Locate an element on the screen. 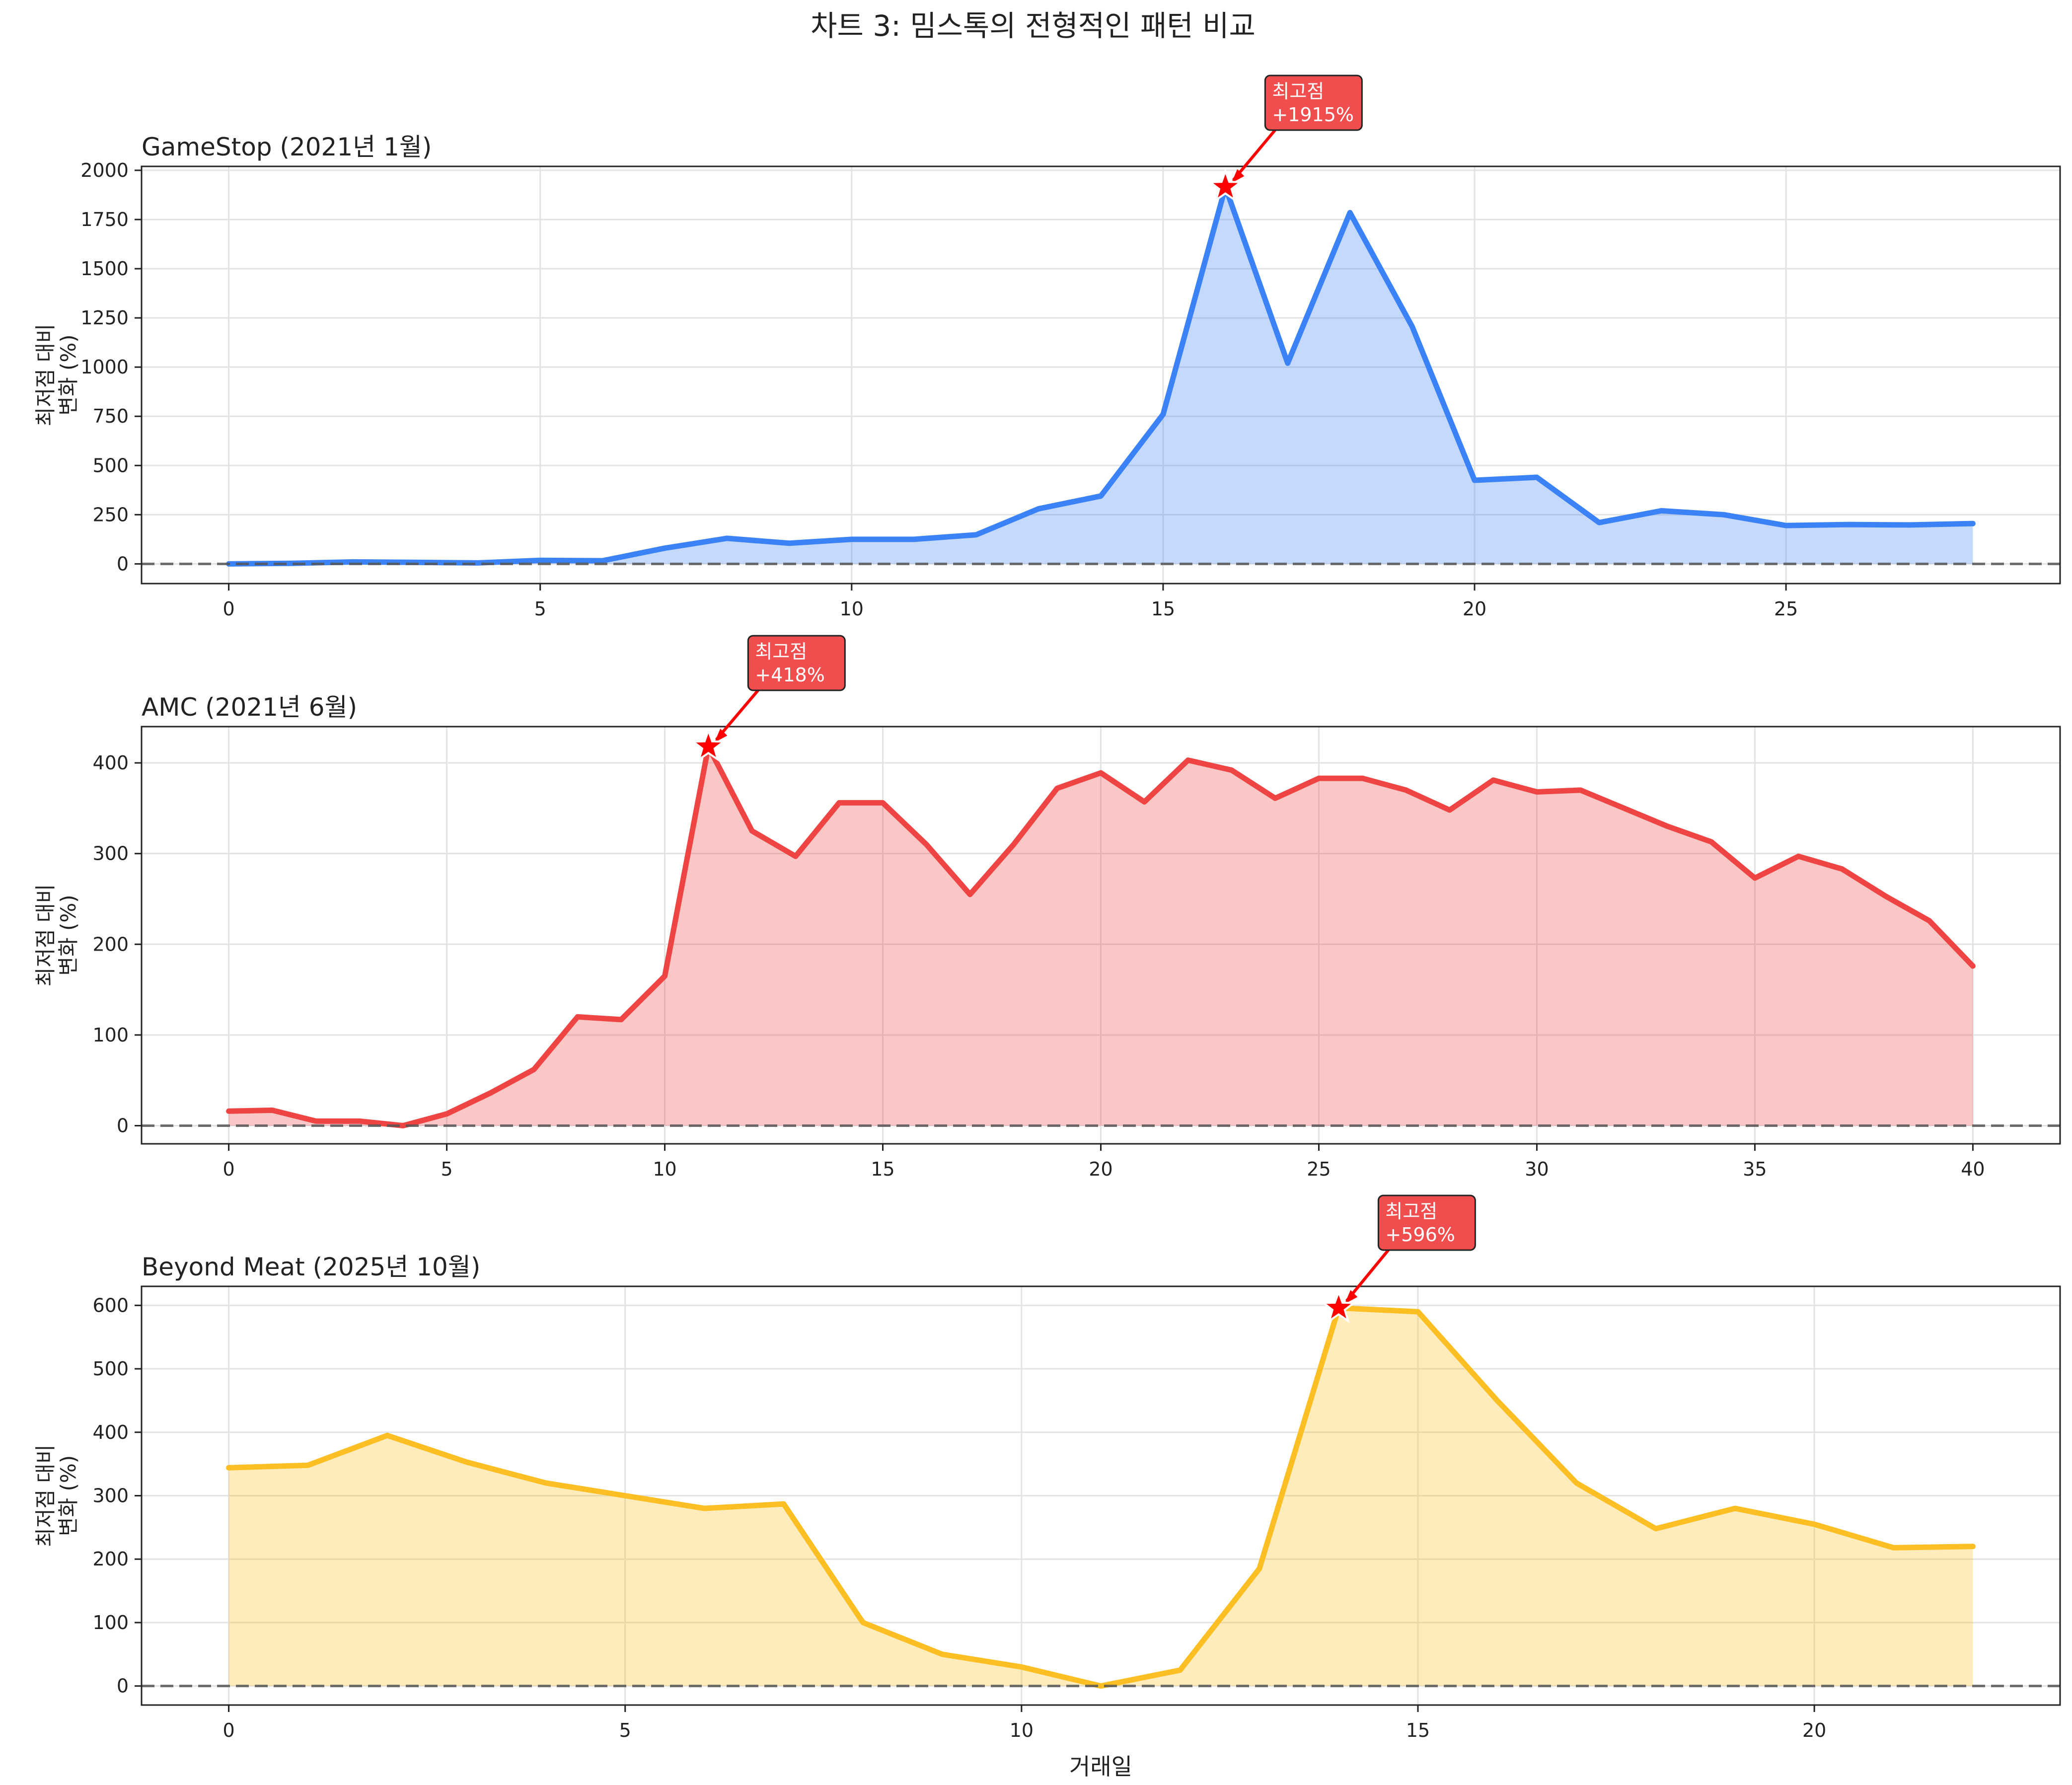  y-tick-label: 1750 is located at coordinates (104, 219).